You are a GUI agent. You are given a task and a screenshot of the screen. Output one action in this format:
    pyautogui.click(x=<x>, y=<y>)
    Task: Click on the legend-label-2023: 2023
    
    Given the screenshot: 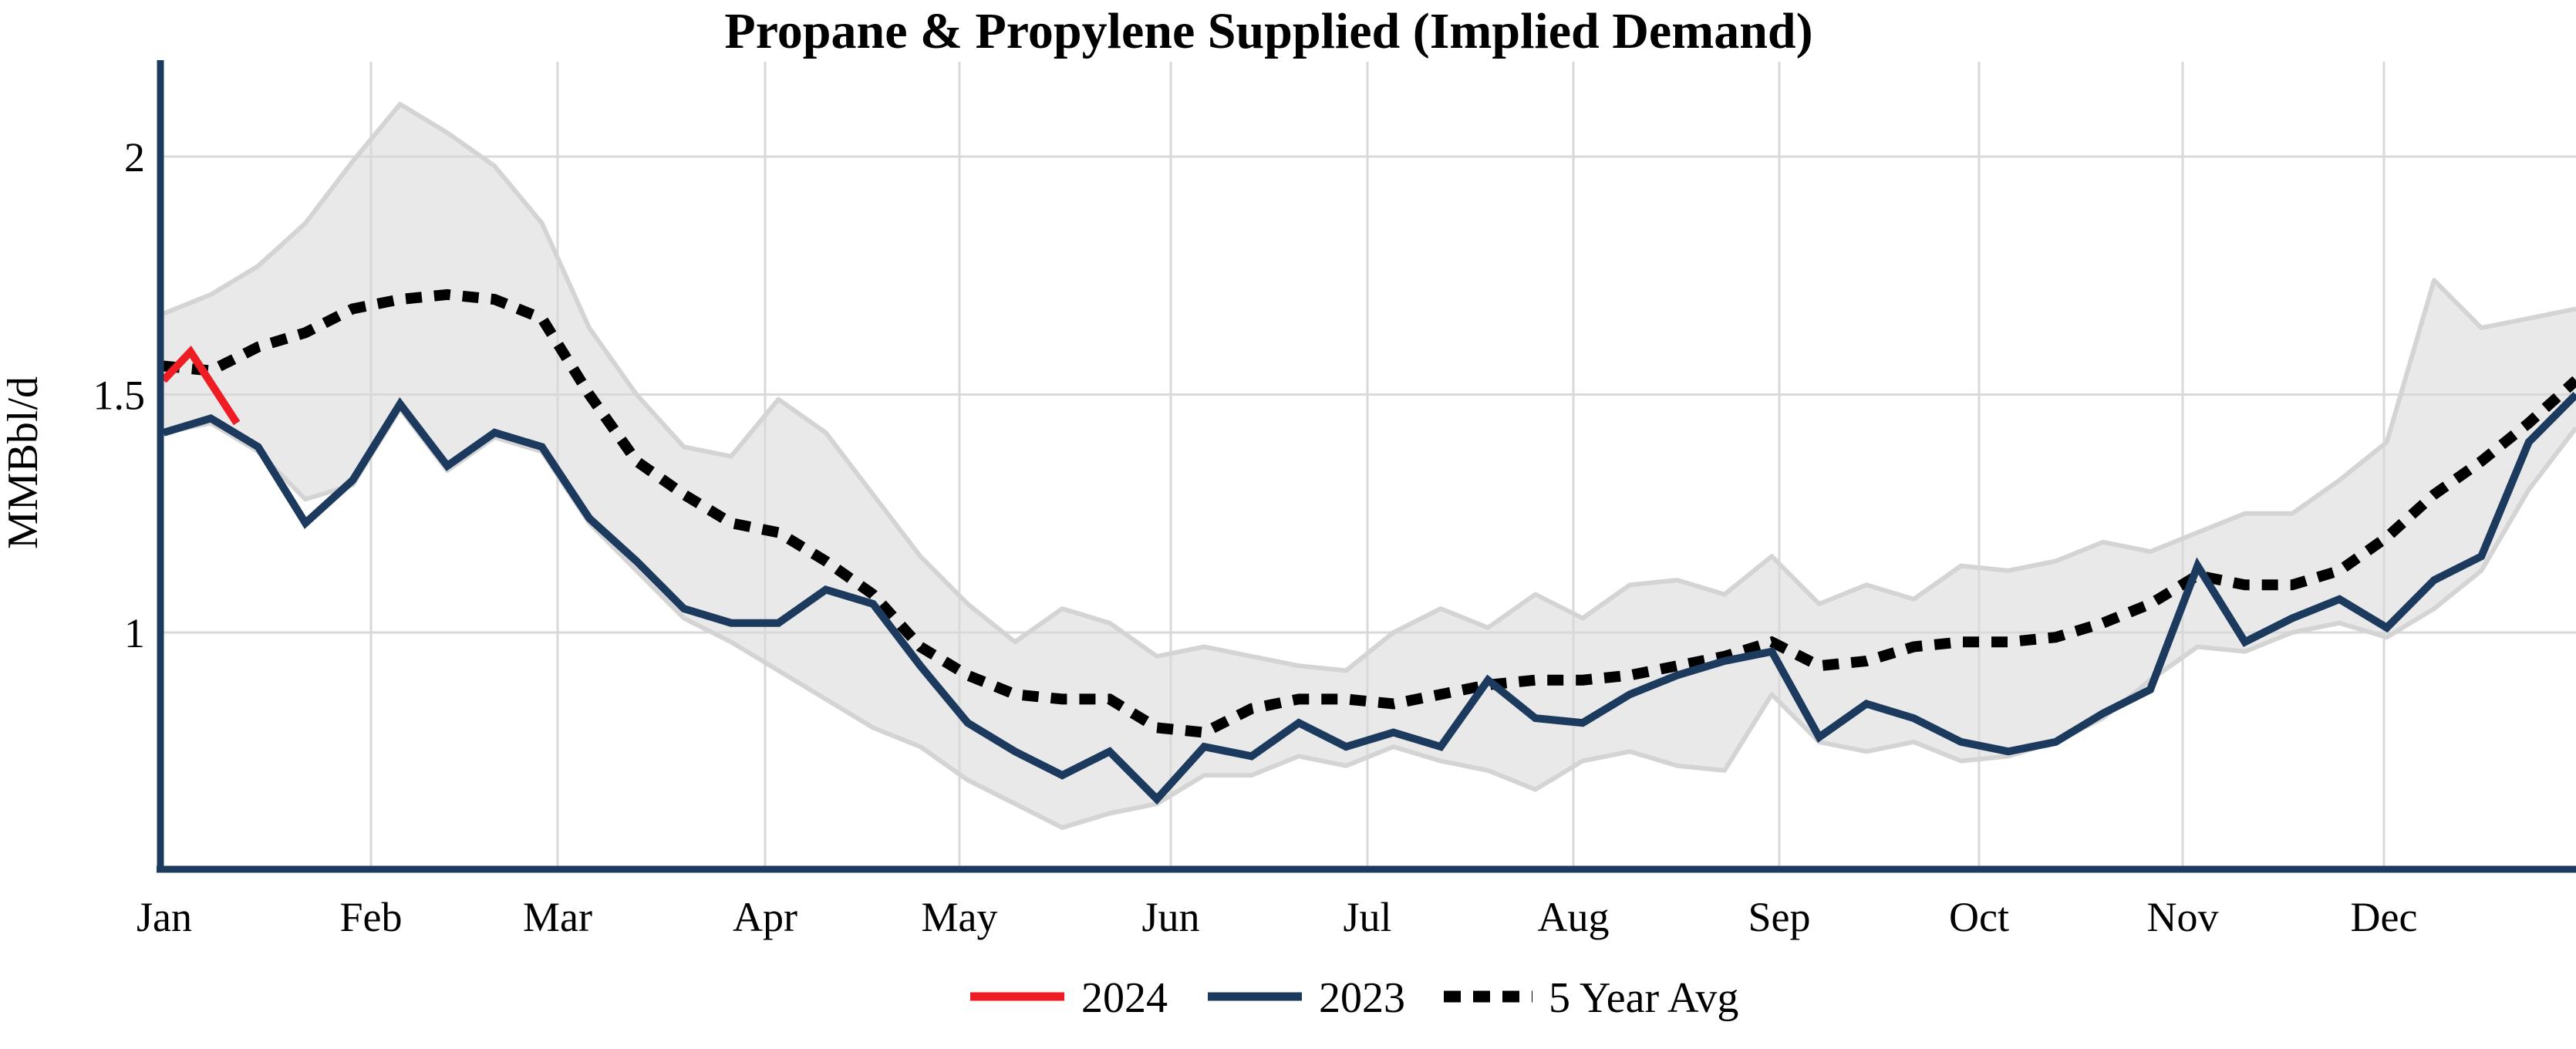 What is the action you would take?
    pyautogui.click(x=1362, y=998)
    